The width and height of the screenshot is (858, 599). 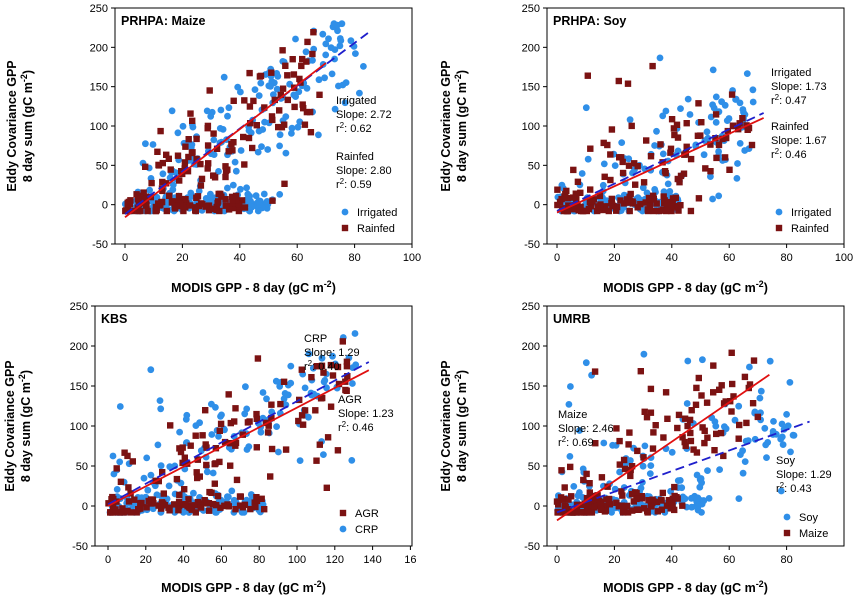 What do you see at coordinates (614, 560) in the screenshot?
I see `x-tick-label: 20` at bounding box center [614, 560].